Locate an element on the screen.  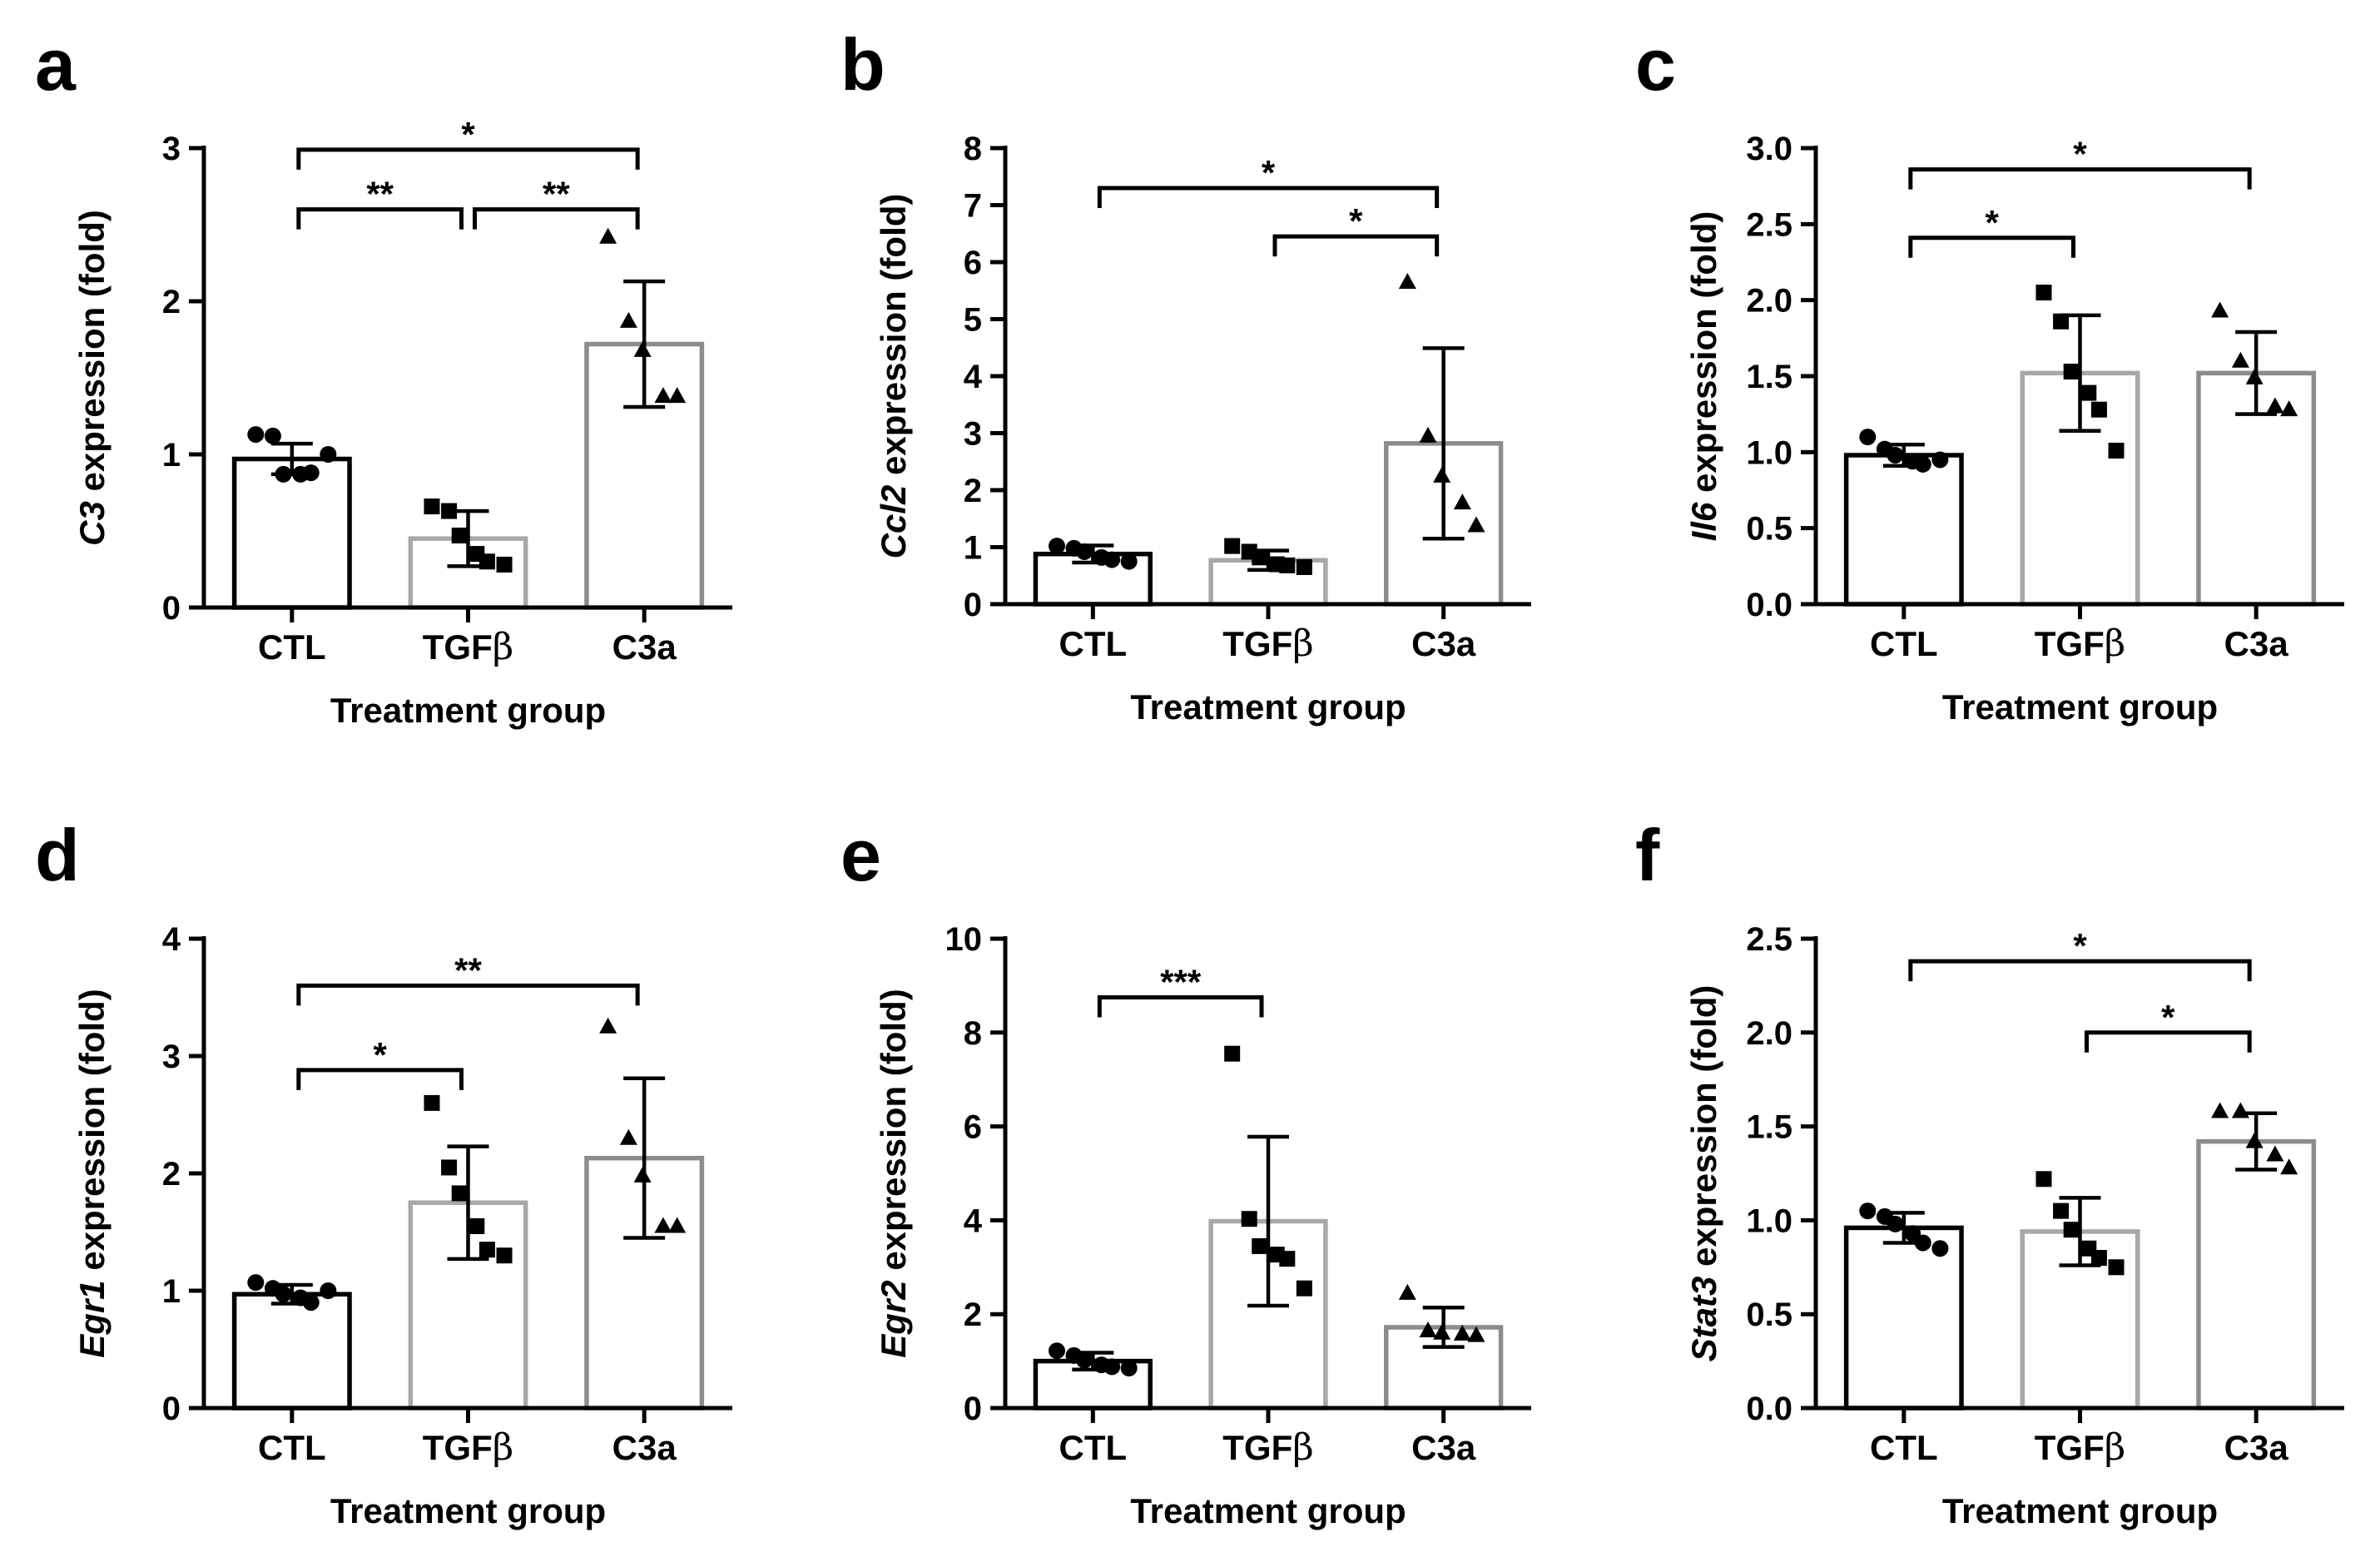
panel-f-xtick-label-c3a: C3a is located at coordinates (2256, 1447).